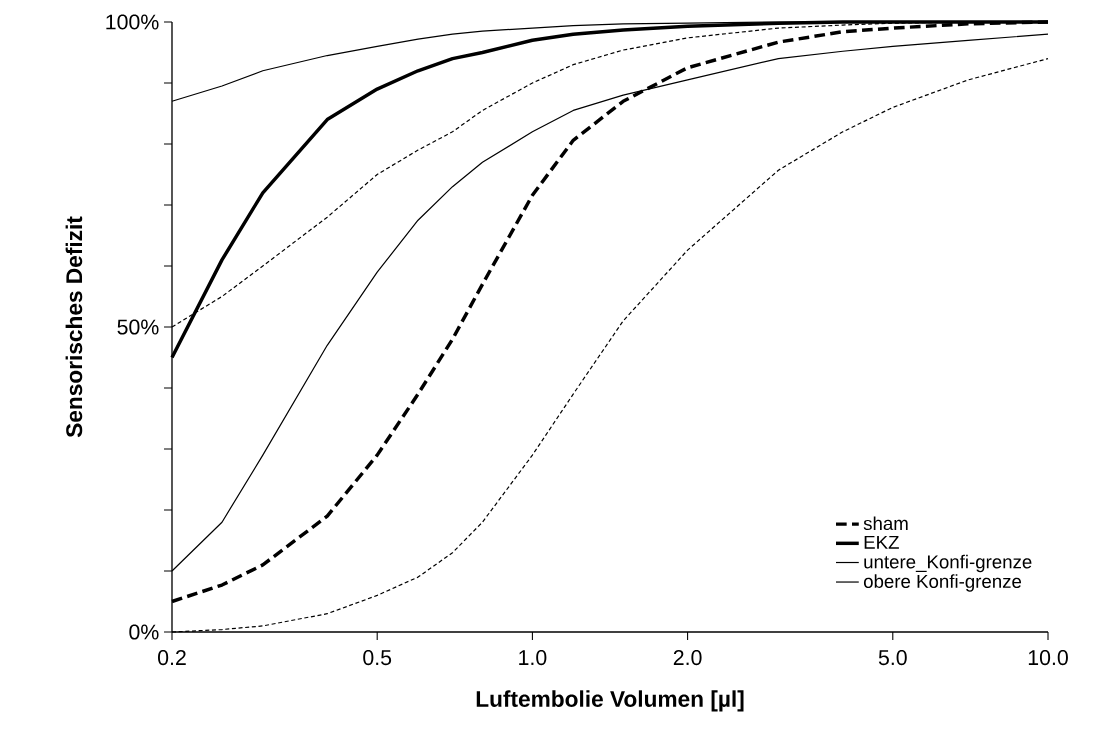 The image size is (1099, 753). I want to click on legend-label: EKZ, so click(881, 542).